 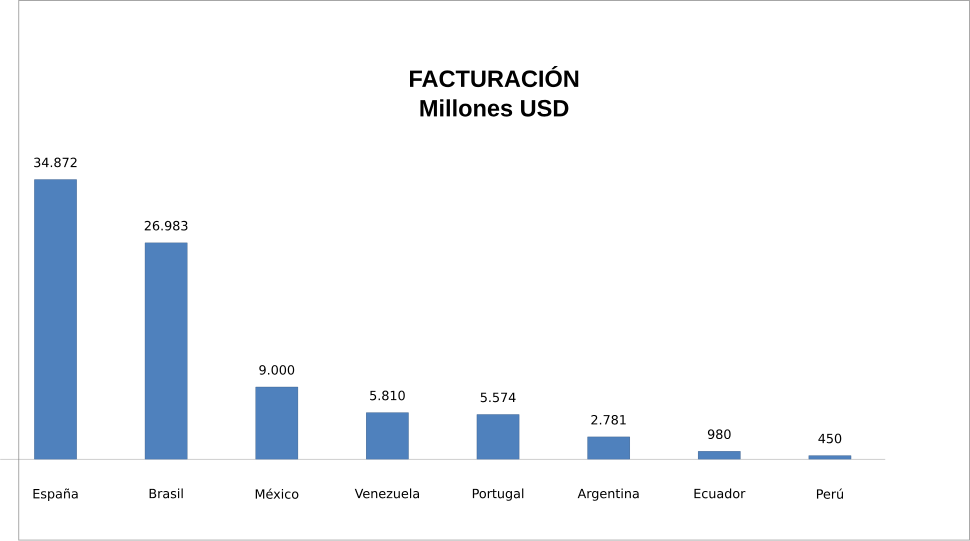 I want to click on data-label: 980, so click(x=719, y=435).